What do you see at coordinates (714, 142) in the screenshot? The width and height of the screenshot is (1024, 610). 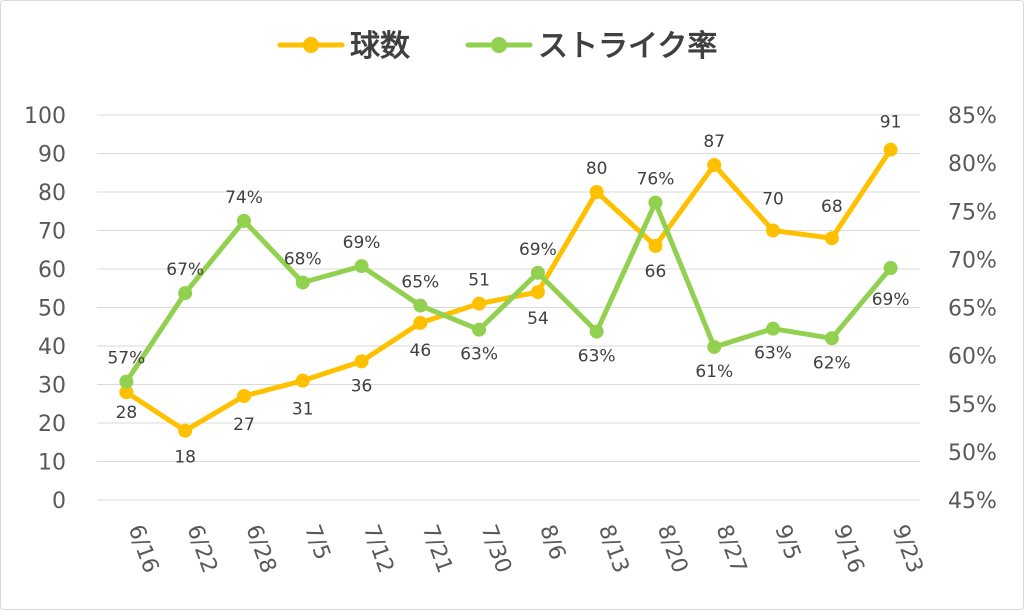 I see `data-label: 87` at bounding box center [714, 142].